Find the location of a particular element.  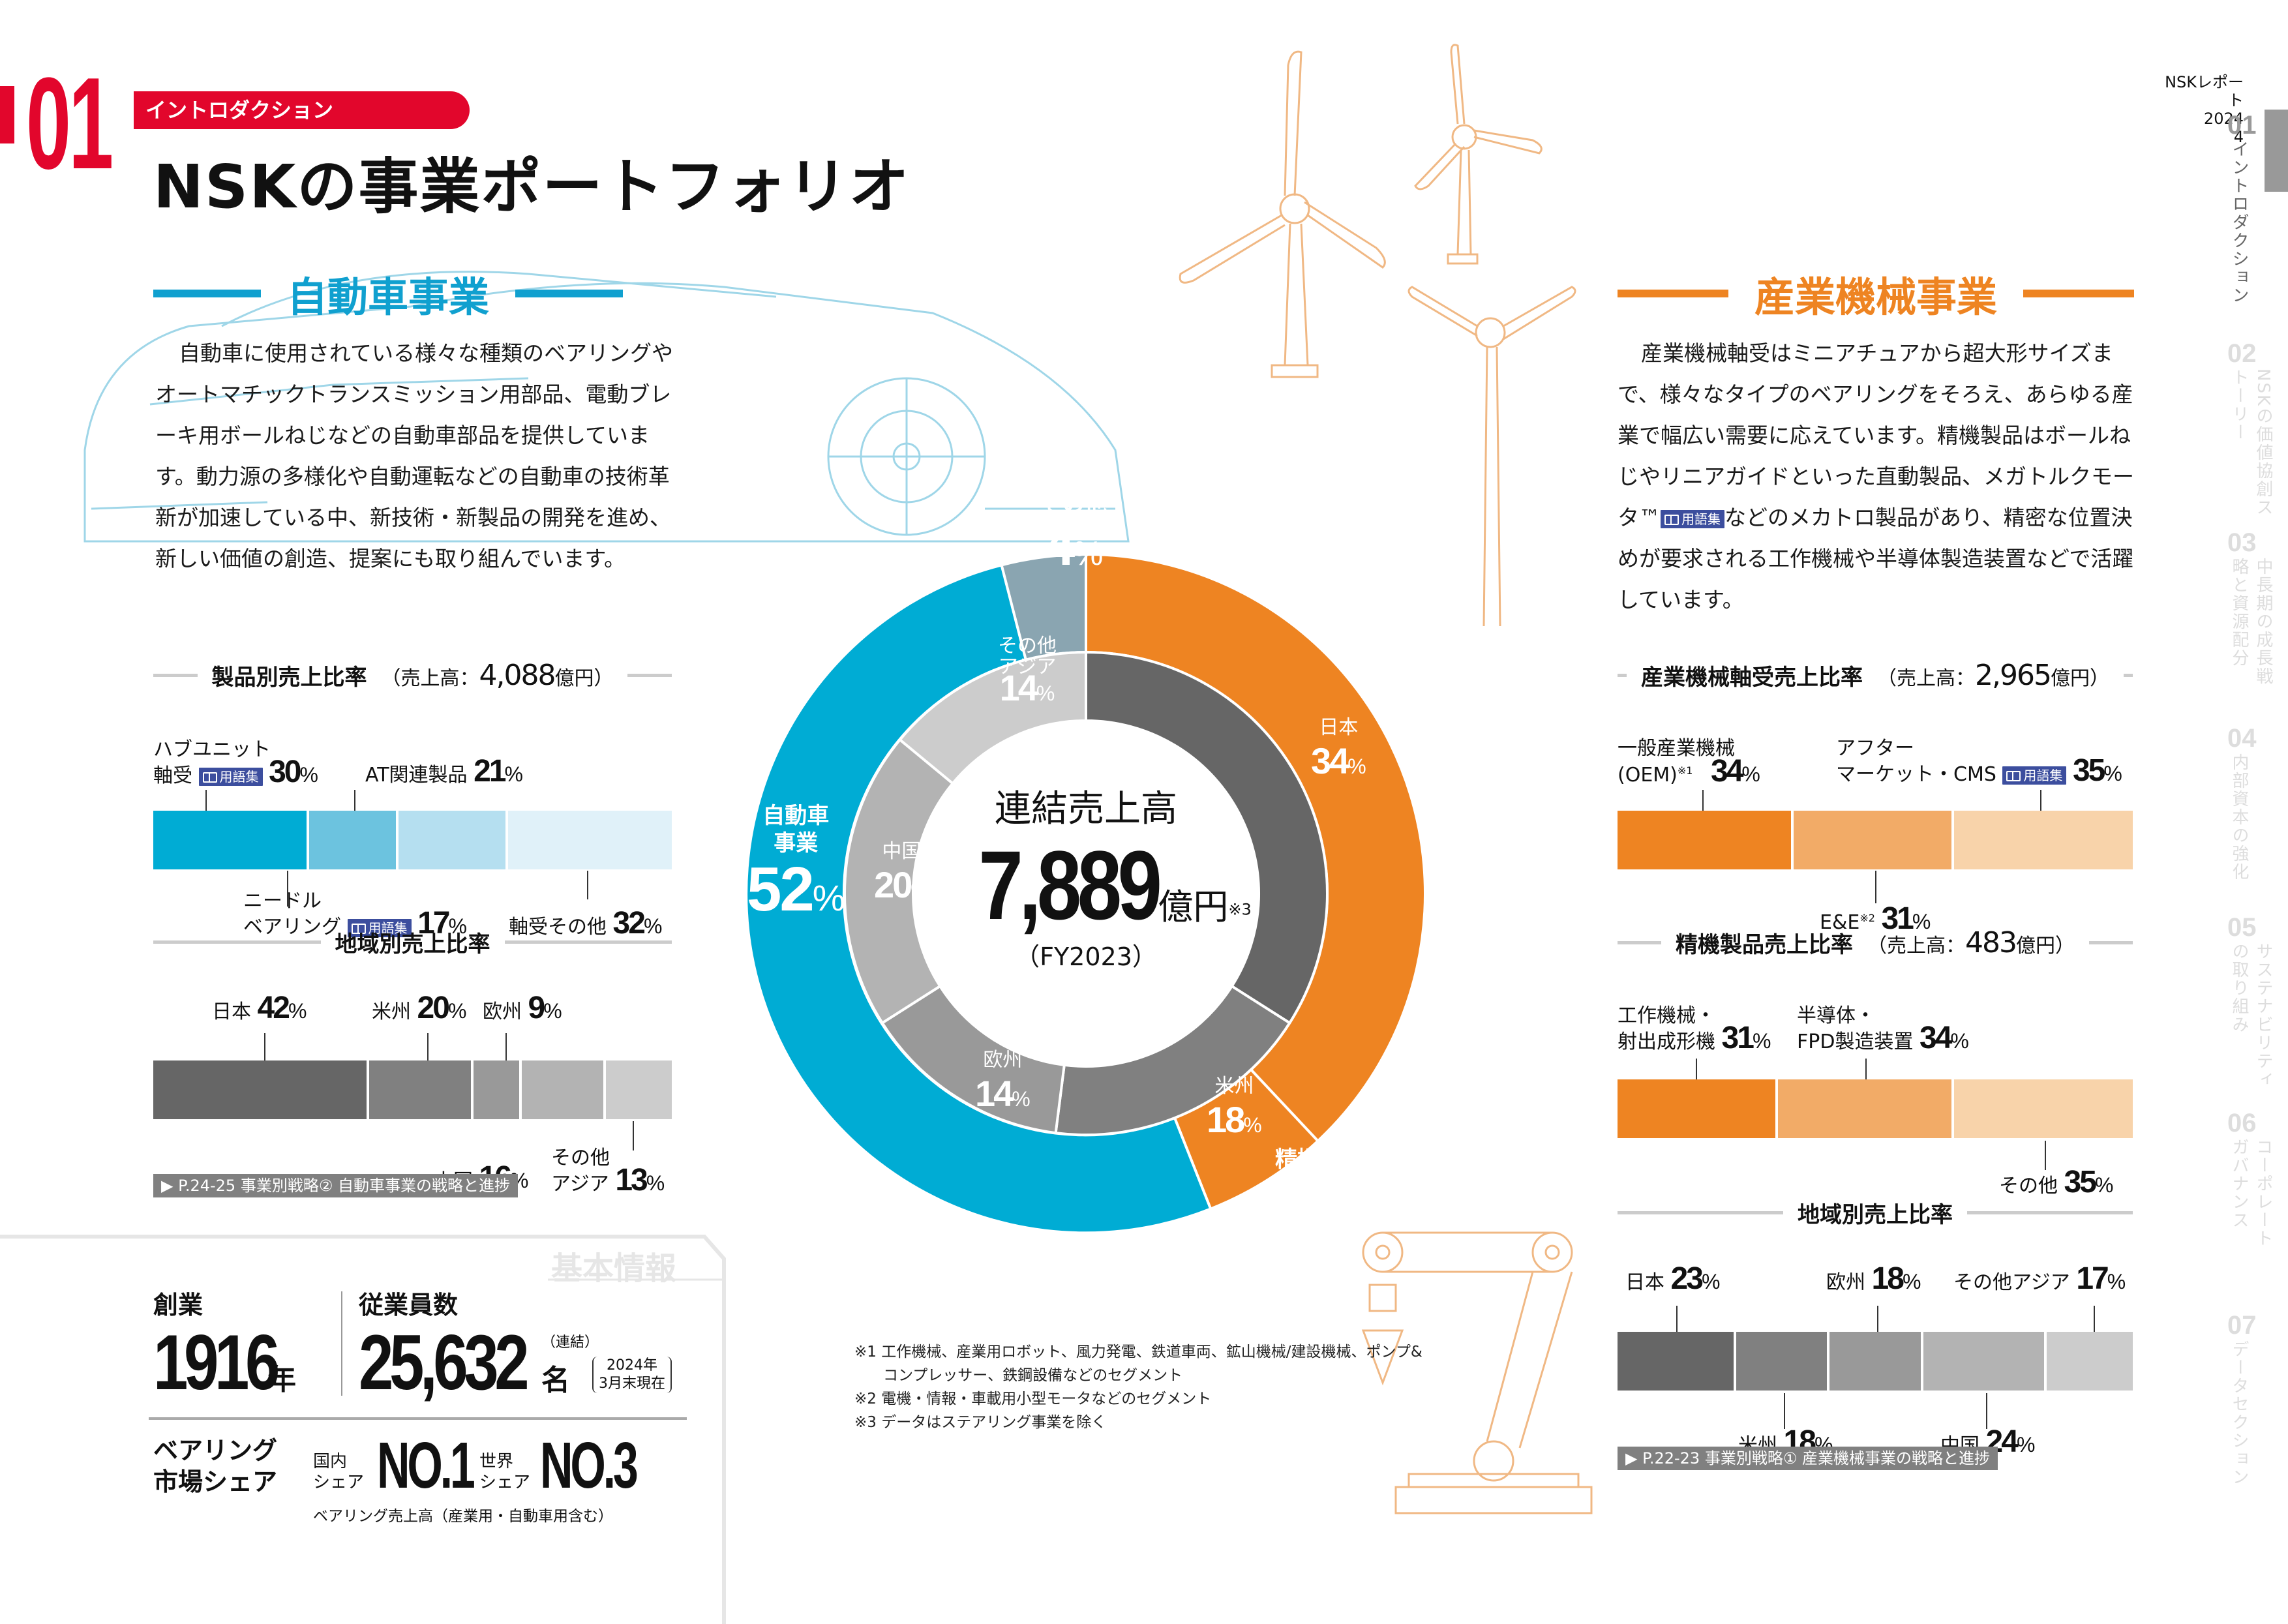

domestic-share-value: NO.1 is located at coordinates (426, 1465).